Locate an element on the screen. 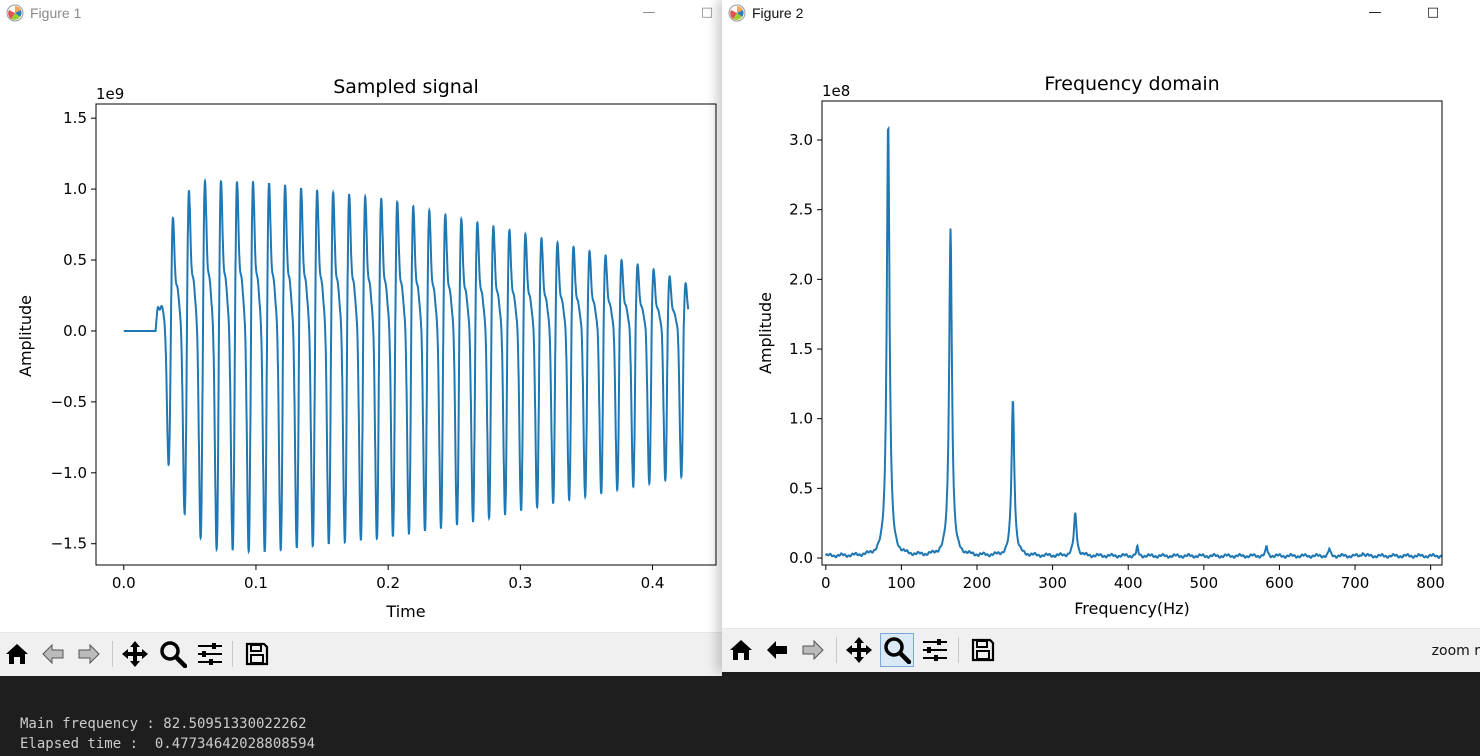 The height and width of the screenshot is (756, 1480). navigation-toolbar is located at coordinates (361, 654).